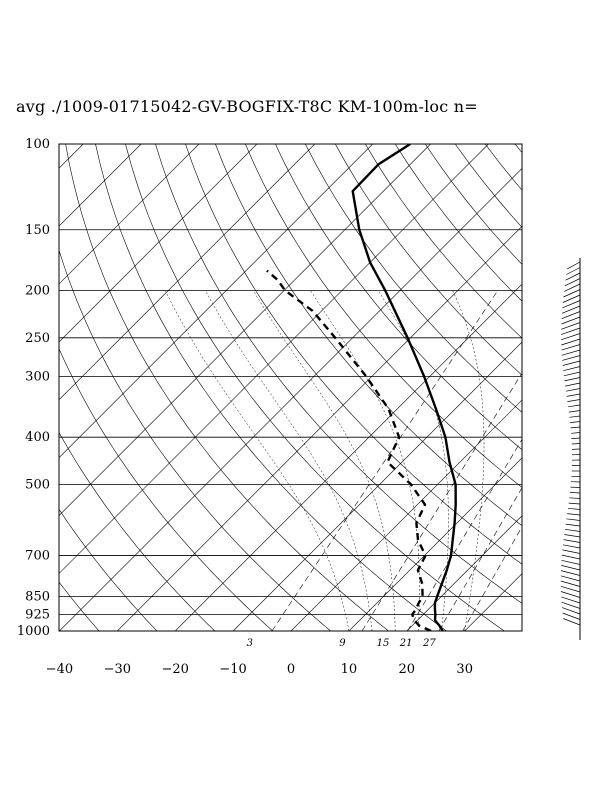 This screenshot has height=792, width=612. I want to click on mixing-ratio-labels: 3 9 15 21 27, so click(342, 643).